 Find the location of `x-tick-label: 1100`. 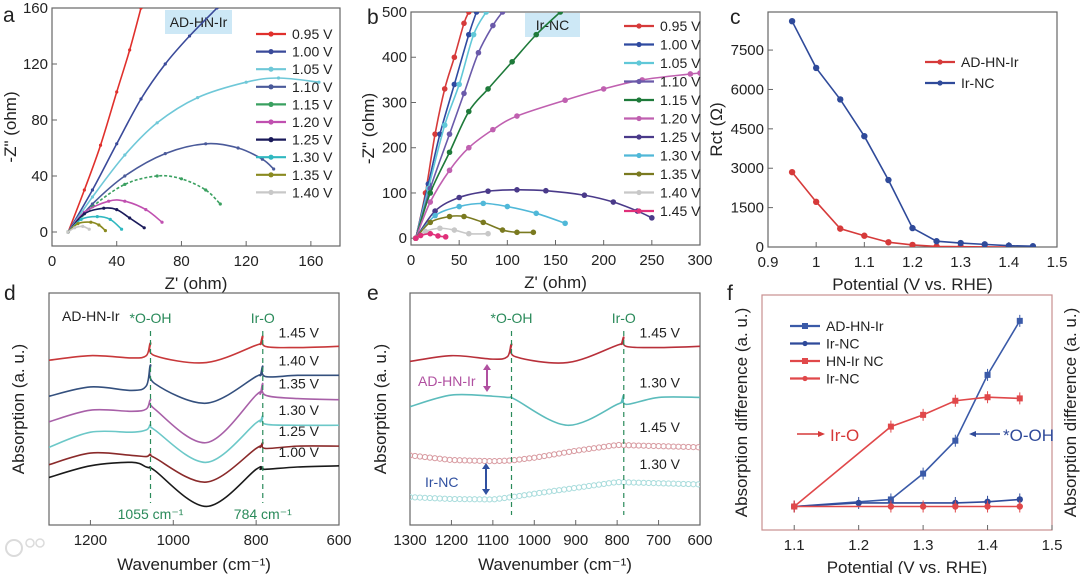

x-tick-label: 1100 is located at coordinates (493, 540).